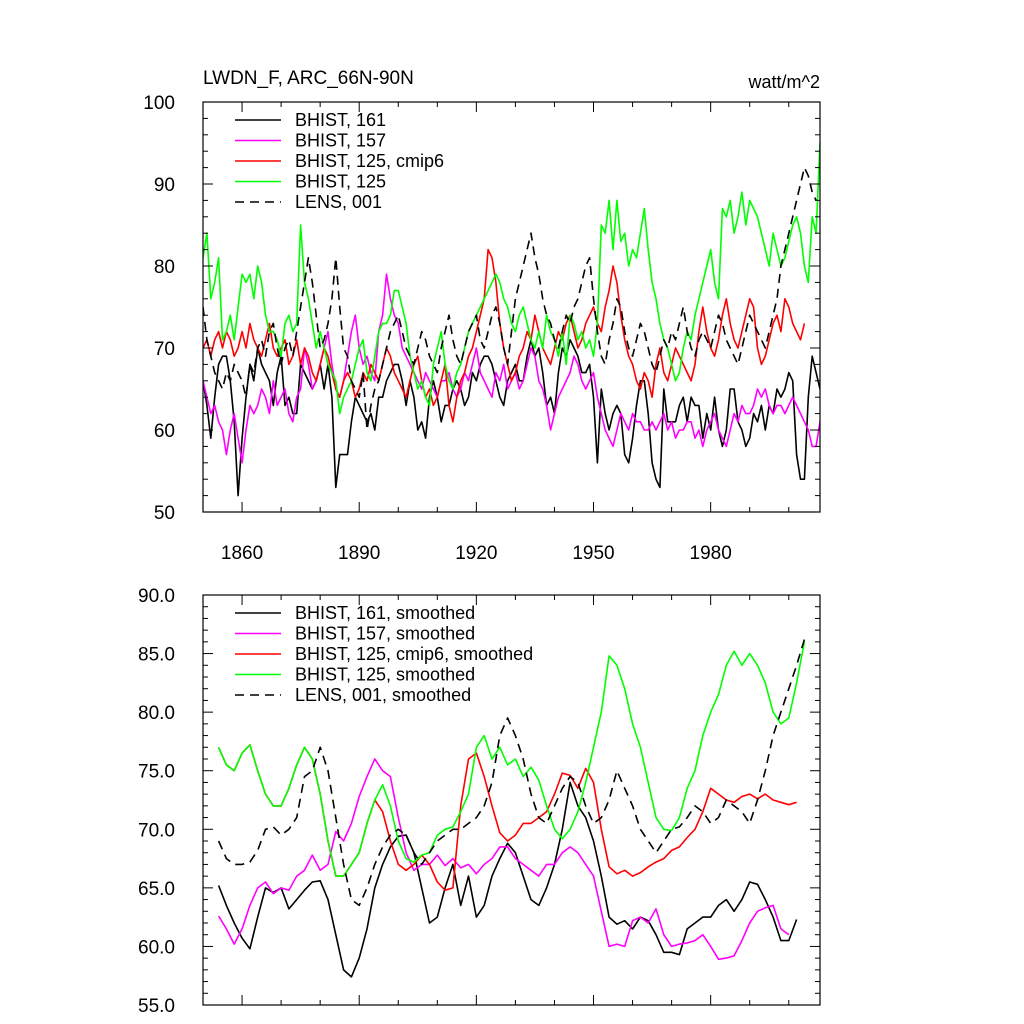 This screenshot has width=1024, height=1024. I want to click on top-ytick-label: 50, so click(164, 513).